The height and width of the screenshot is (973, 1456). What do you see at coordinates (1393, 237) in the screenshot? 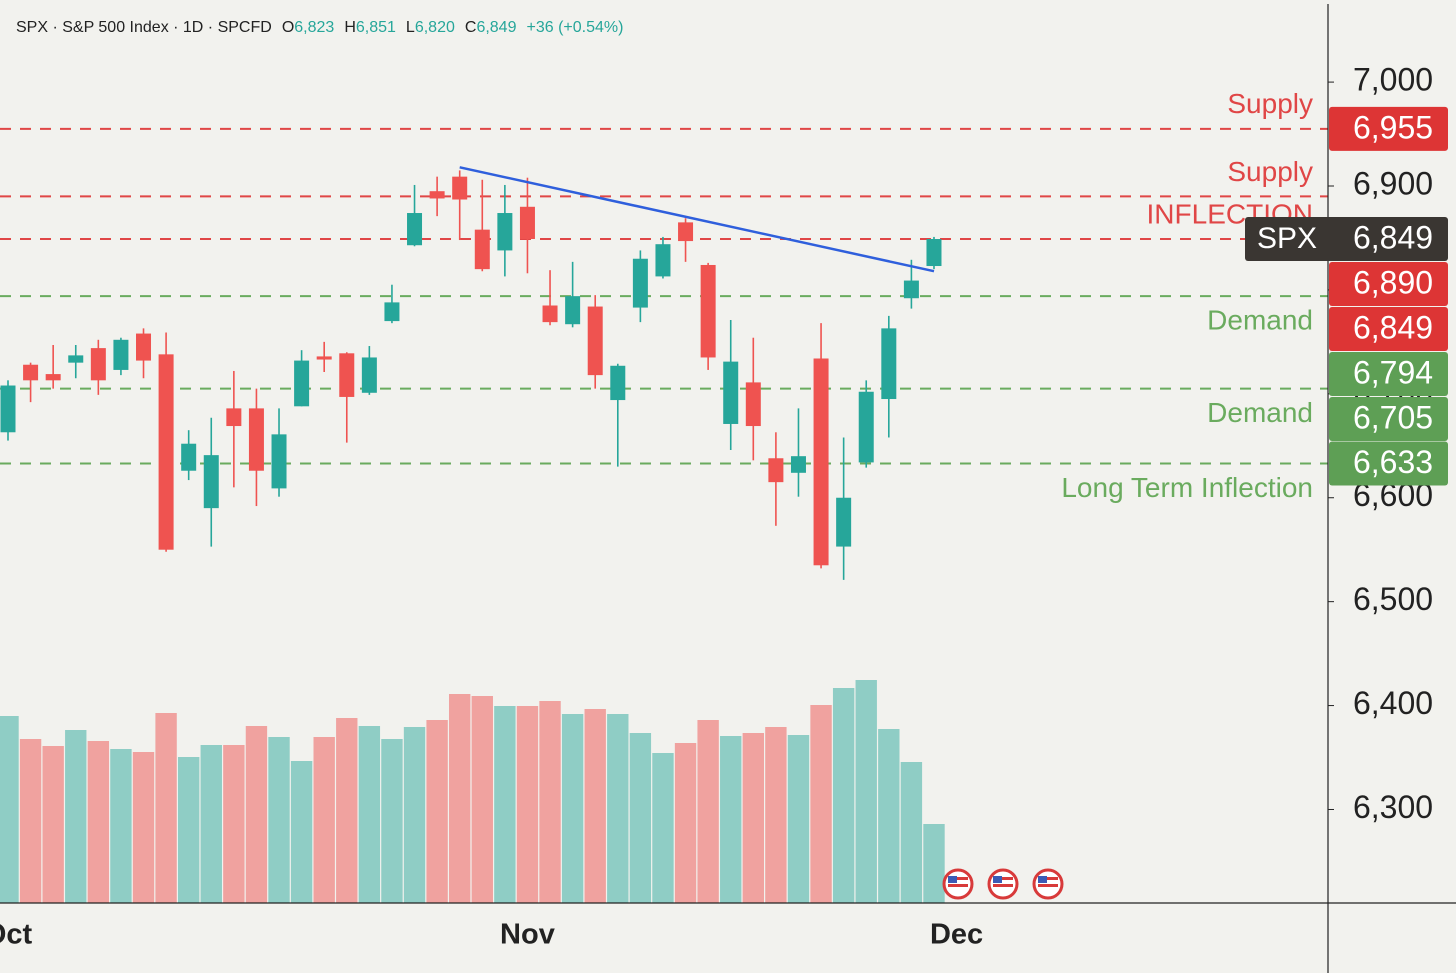
I see `last-price-label: 6,849` at bounding box center [1393, 237].